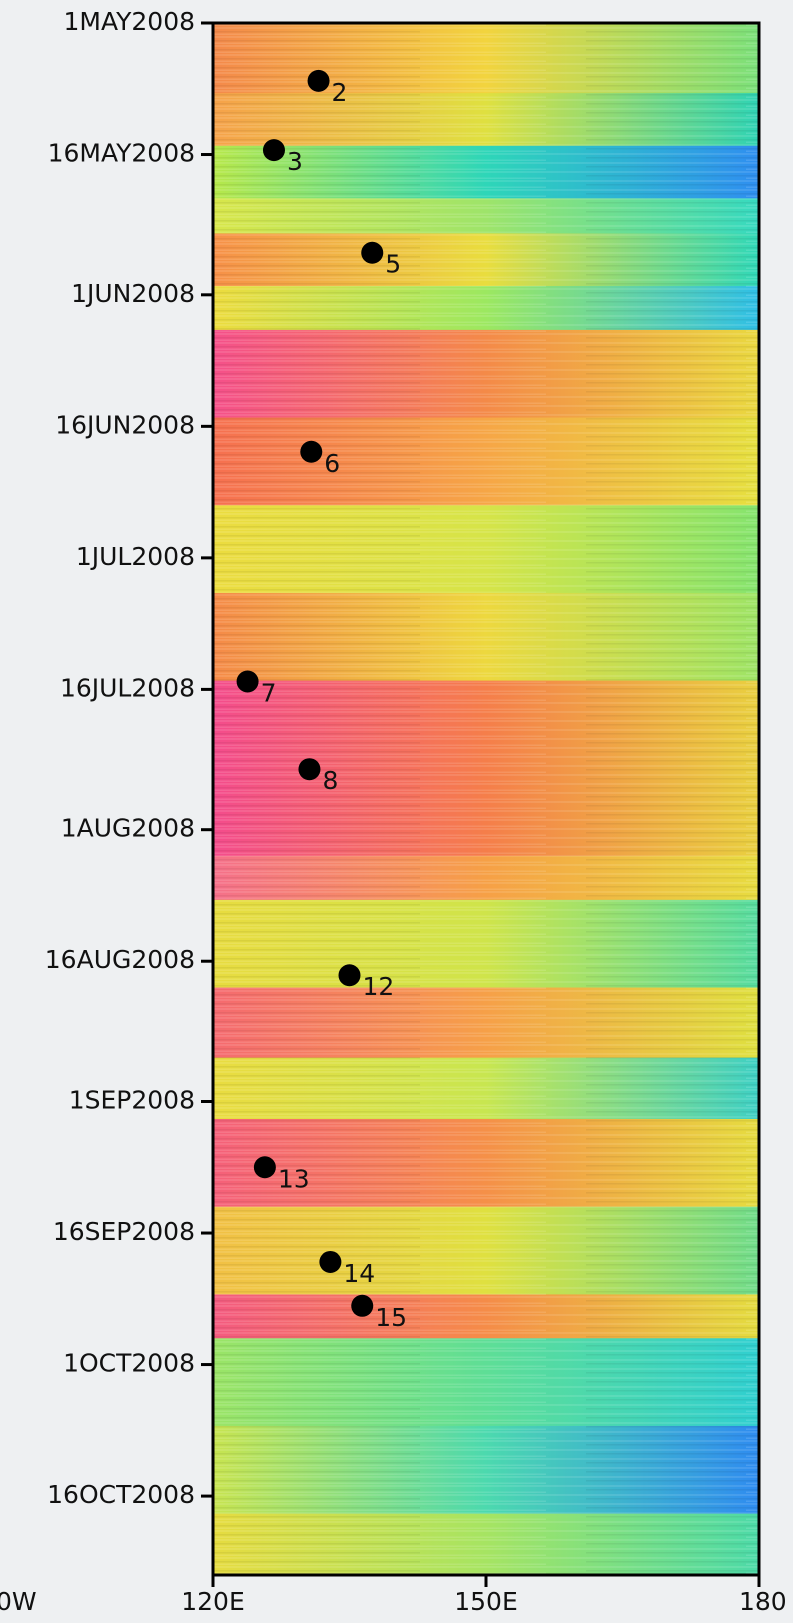 The height and width of the screenshot is (1623, 793). What do you see at coordinates (393, 264) in the screenshot?
I see `point-label: 5` at bounding box center [393, 264].